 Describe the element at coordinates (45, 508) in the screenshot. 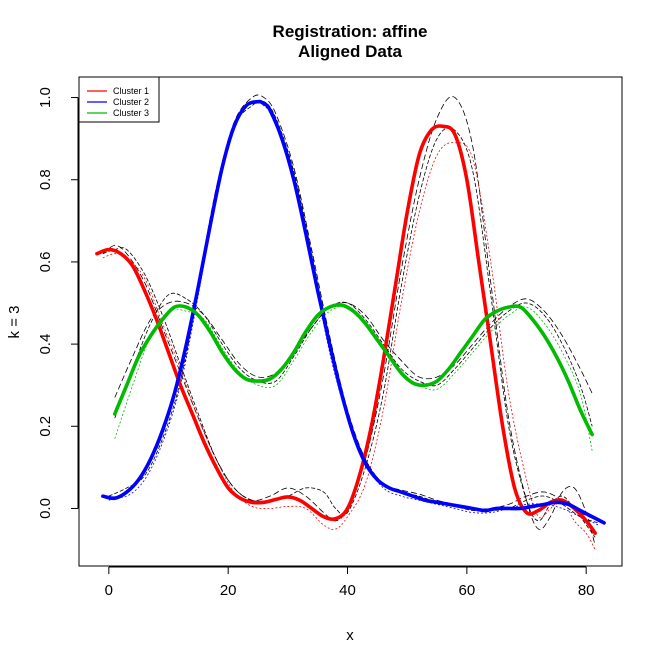

I see `y-tick-label: 0.0` at that location.